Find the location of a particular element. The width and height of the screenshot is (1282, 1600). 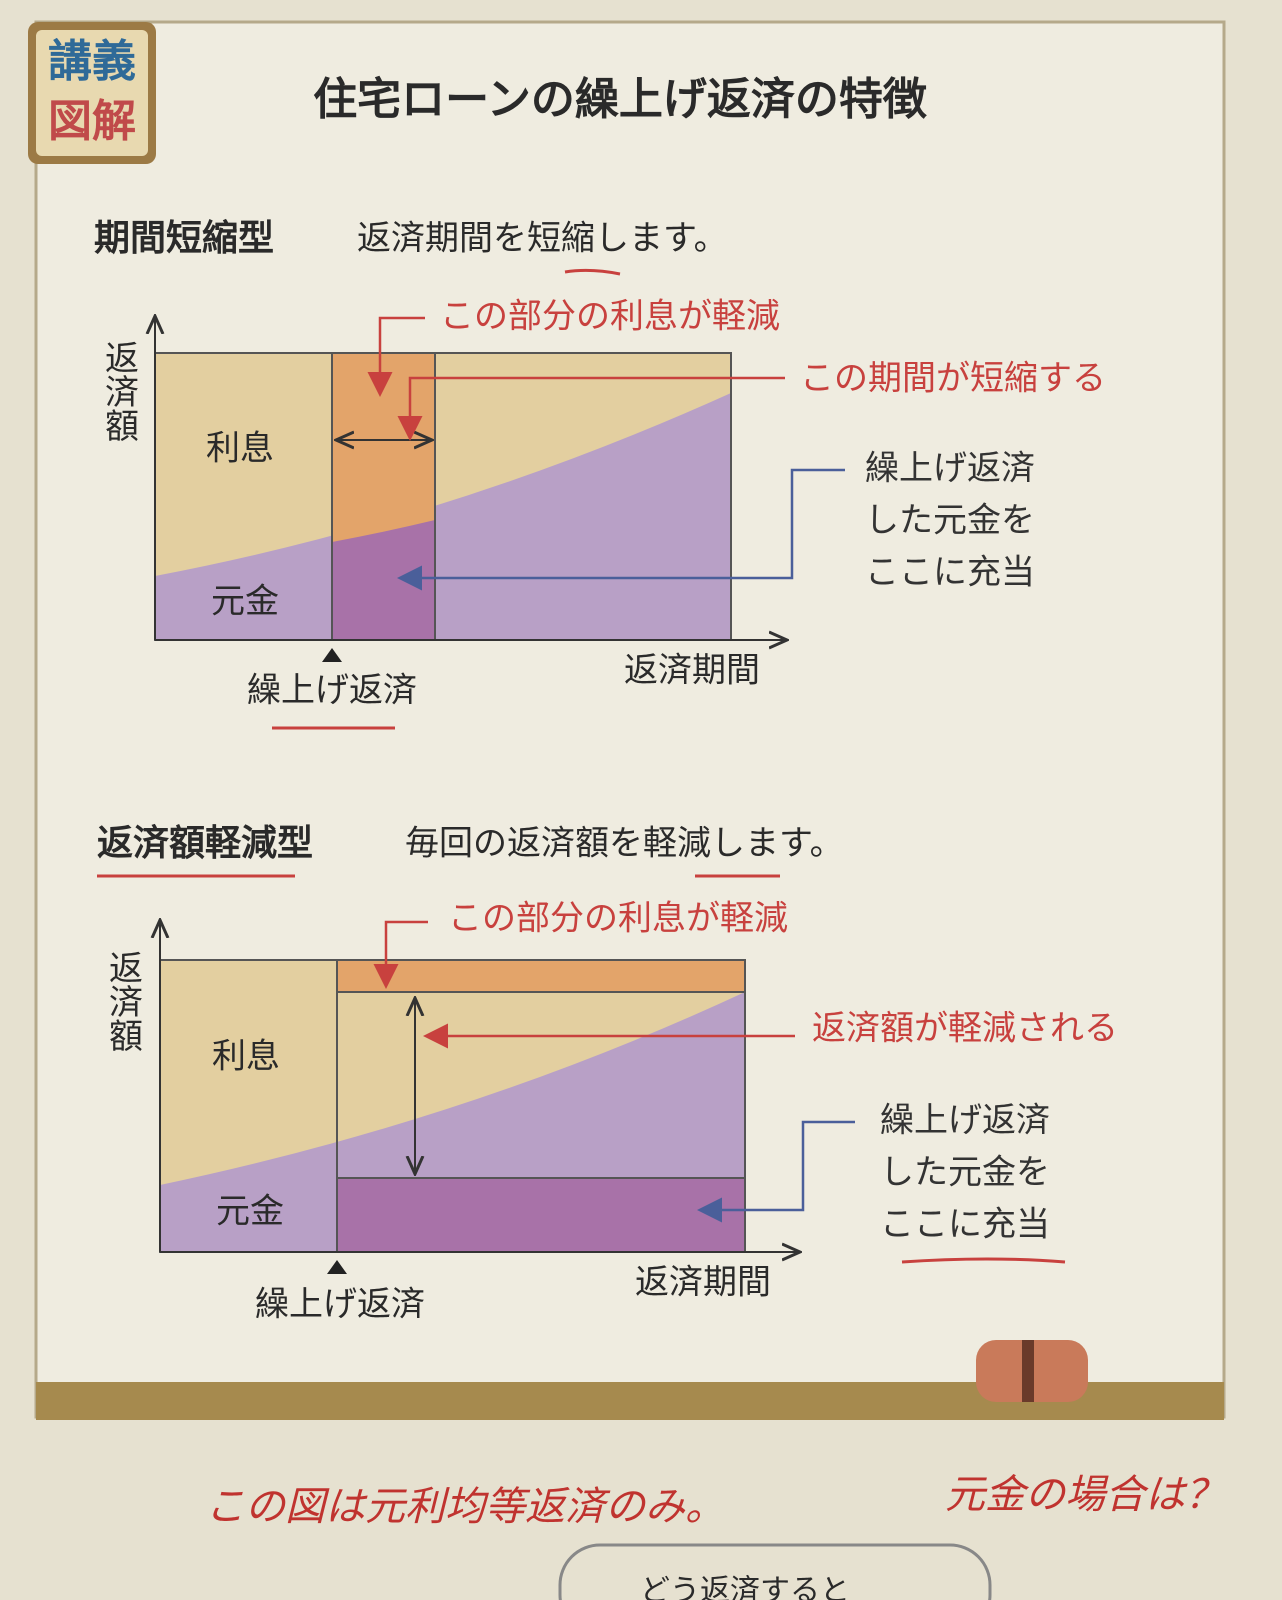

handwritten-note: 元金の場合は？ is located at coordinates (1085, 1495).